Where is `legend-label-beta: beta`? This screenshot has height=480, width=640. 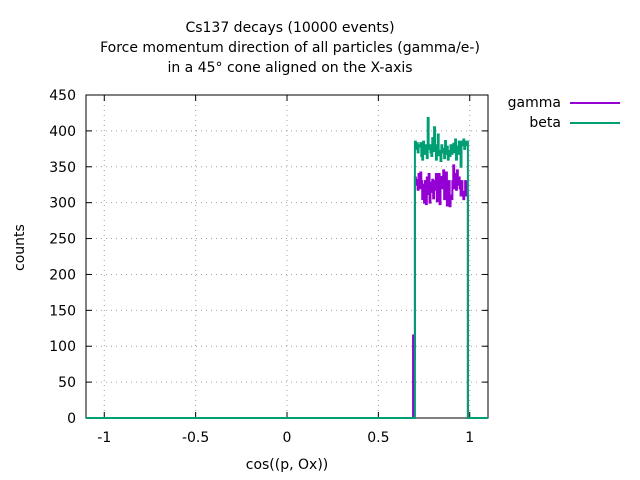 legend-label-beta: beta is located at coordinates (545, 123).